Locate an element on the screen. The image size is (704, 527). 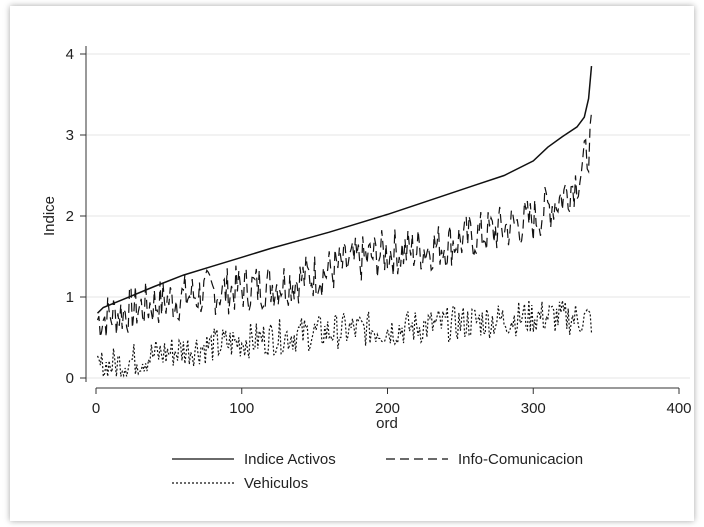
y-ticks: 0 1 2 3 4 is located at coordinates (76, 216).